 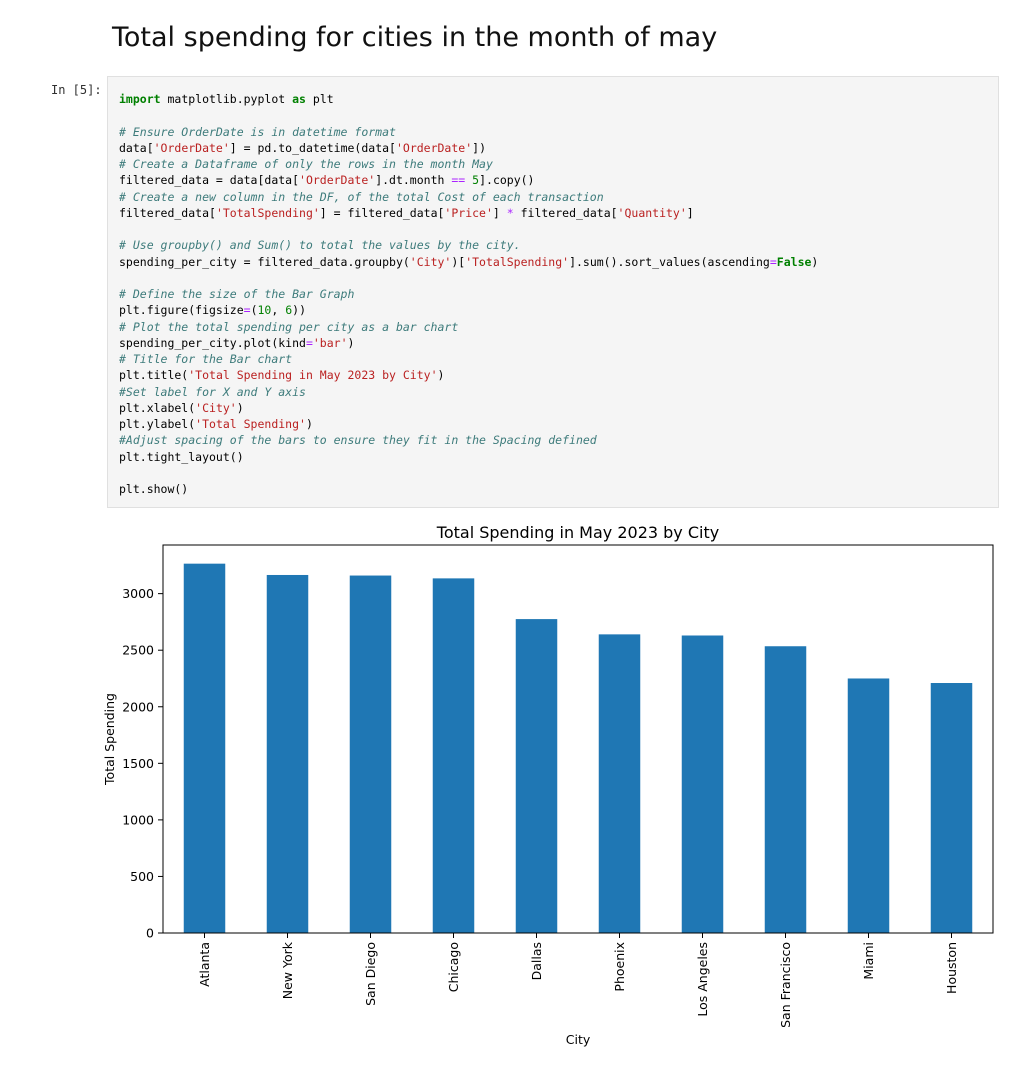 What do you see at coordinates (264, 310) in the screenshot?
I see `code-token: 10` at bounding box center [264, 310].